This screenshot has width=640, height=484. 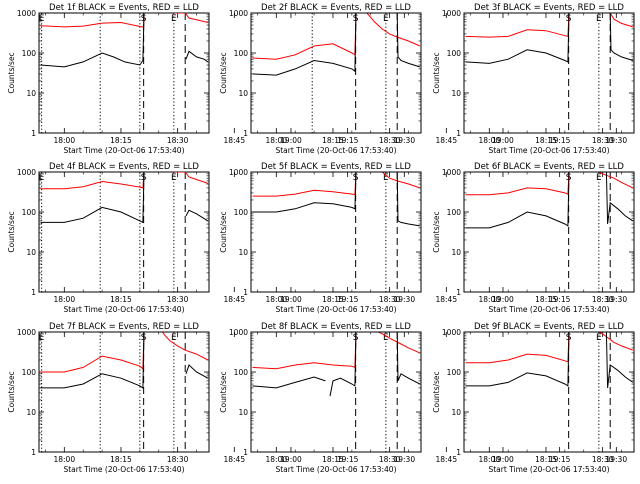 I want to click on panel-title: Det 1f BLACK = Events, RED = LLD, so click(x=124, y=8).